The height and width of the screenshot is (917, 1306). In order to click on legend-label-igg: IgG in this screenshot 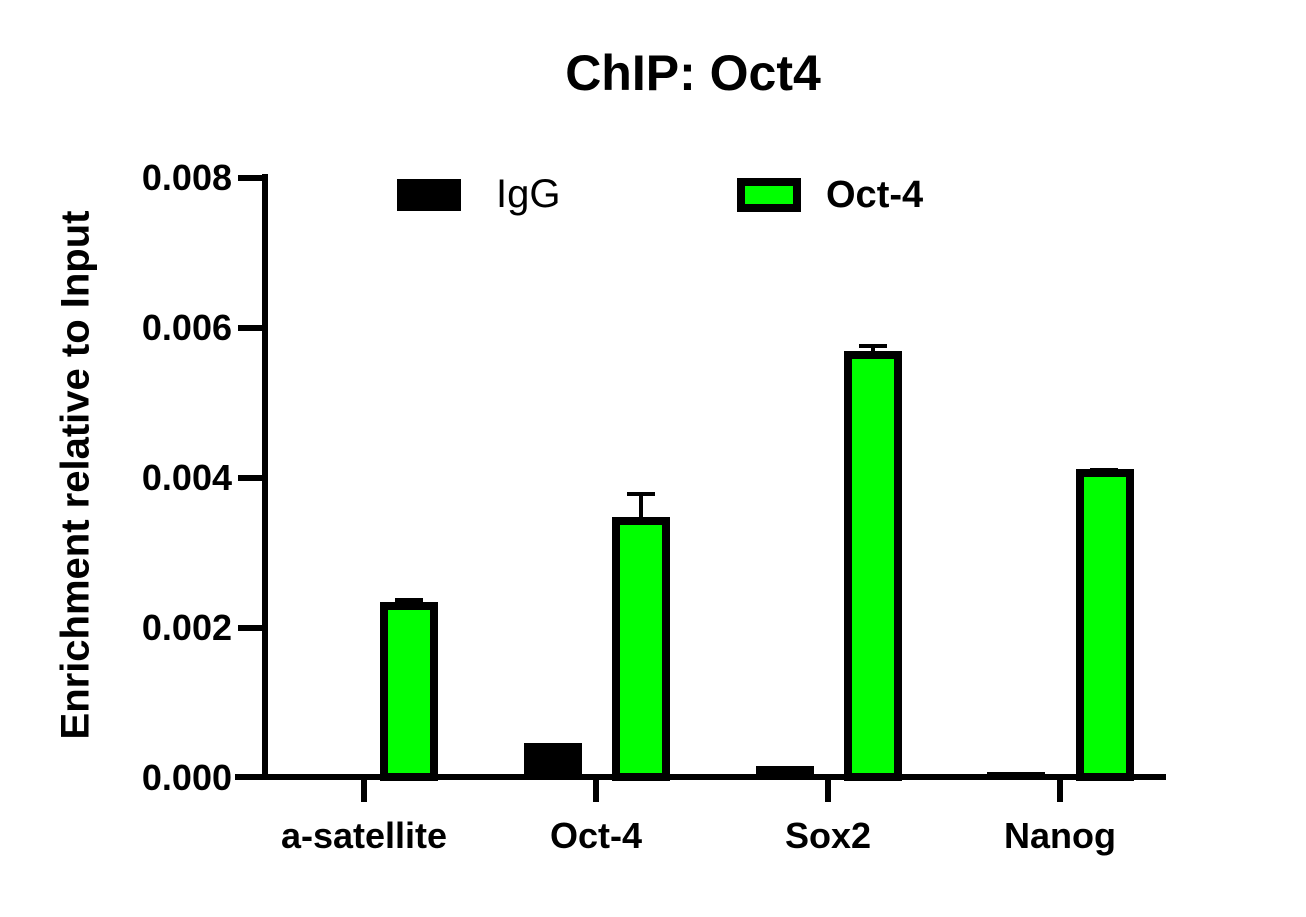, I will do `click(528, 194)`.